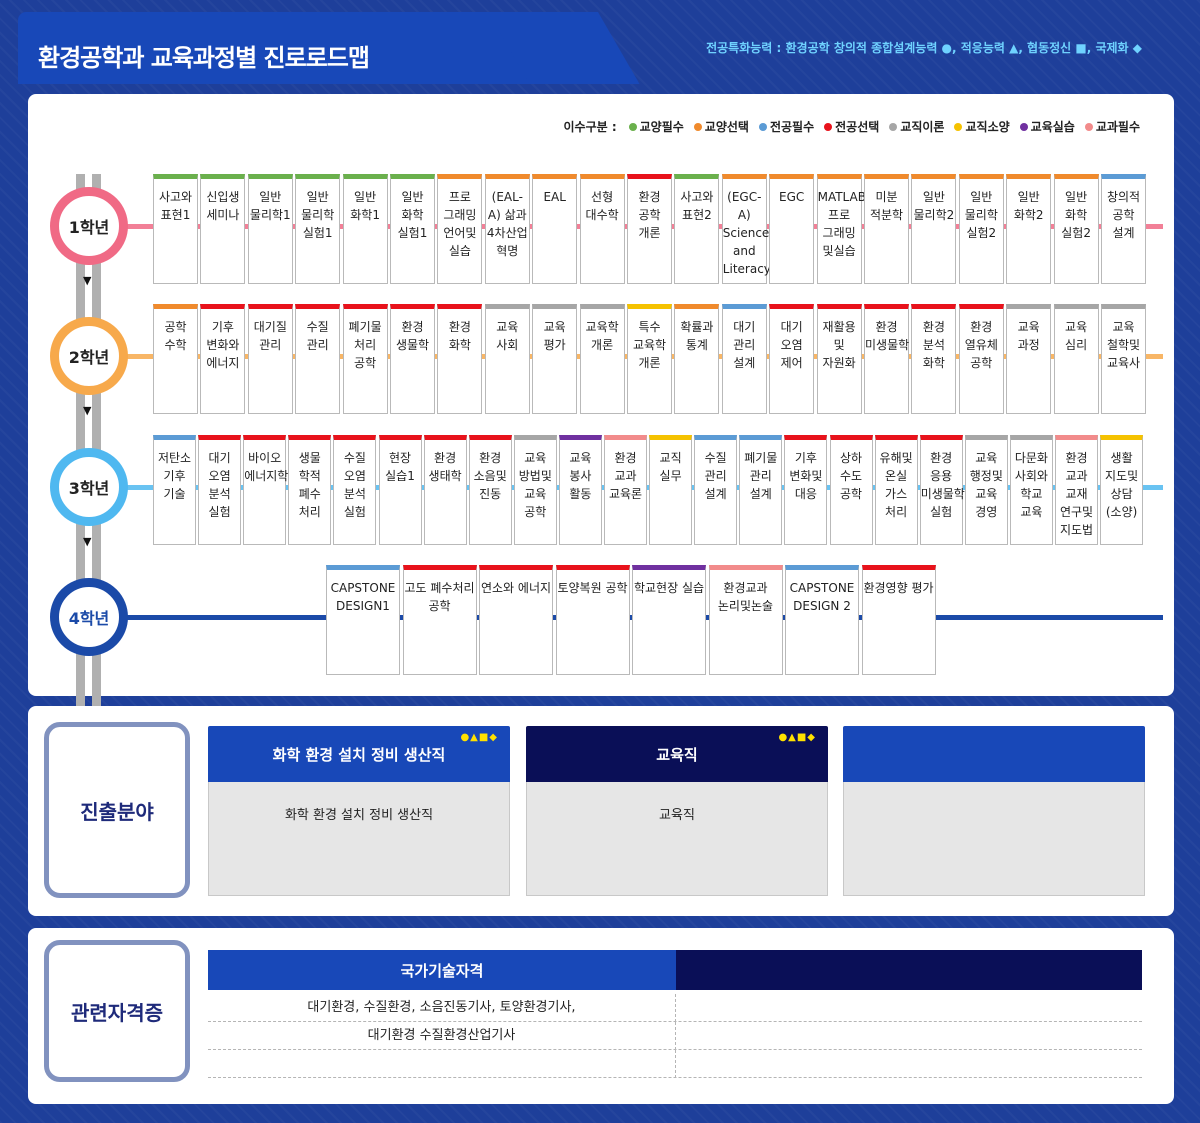  What do you see at coordinates (412, 229) in the screenshot?
I see `course-box: 일반 화학 실험1` at bounding box center [412, 229].